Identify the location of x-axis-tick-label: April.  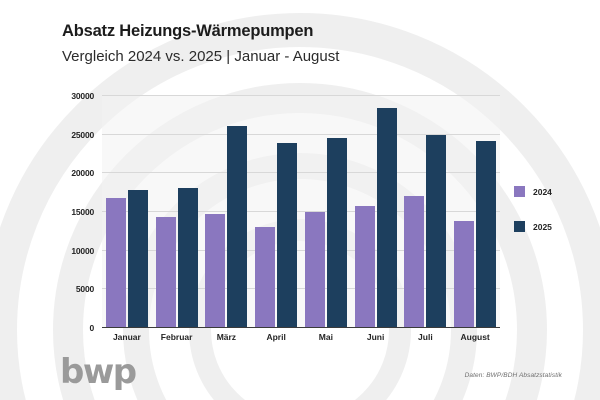
(276, 337).